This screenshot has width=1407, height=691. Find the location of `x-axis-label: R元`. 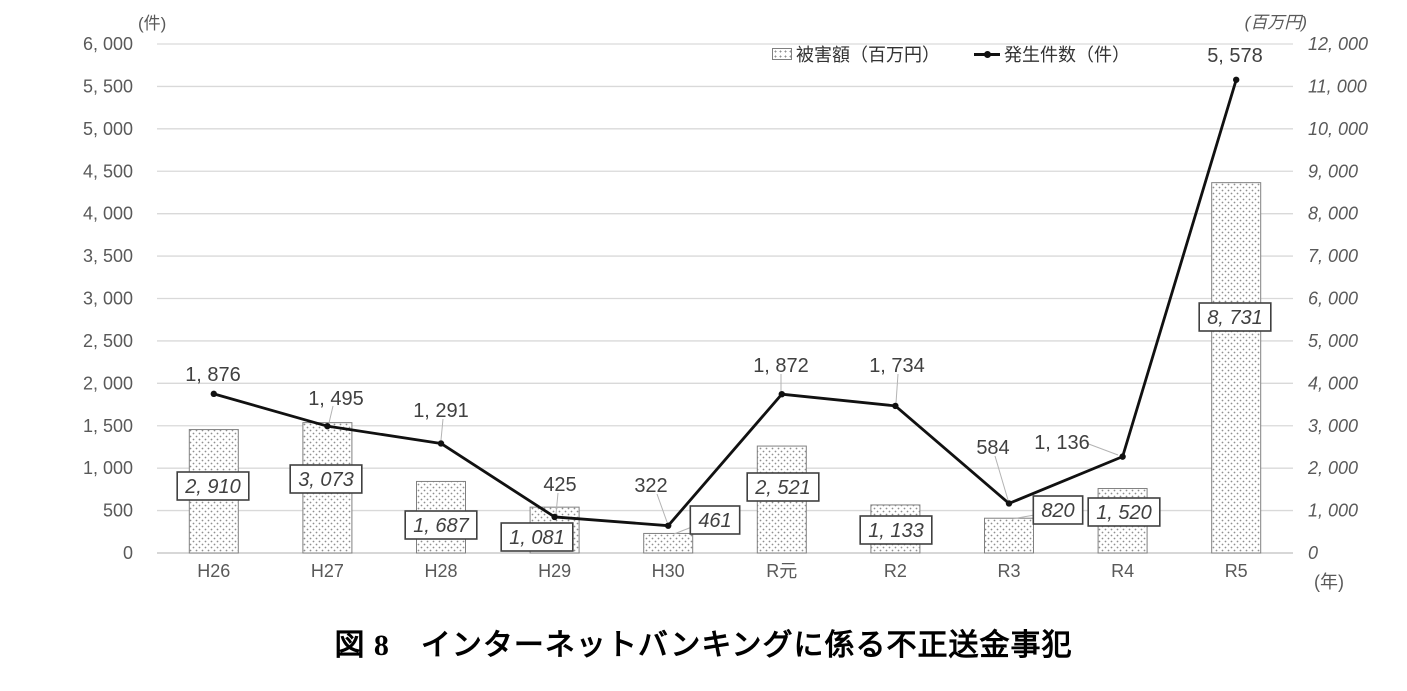

x-axis-label: R元 is located at coordinates (781, 571).